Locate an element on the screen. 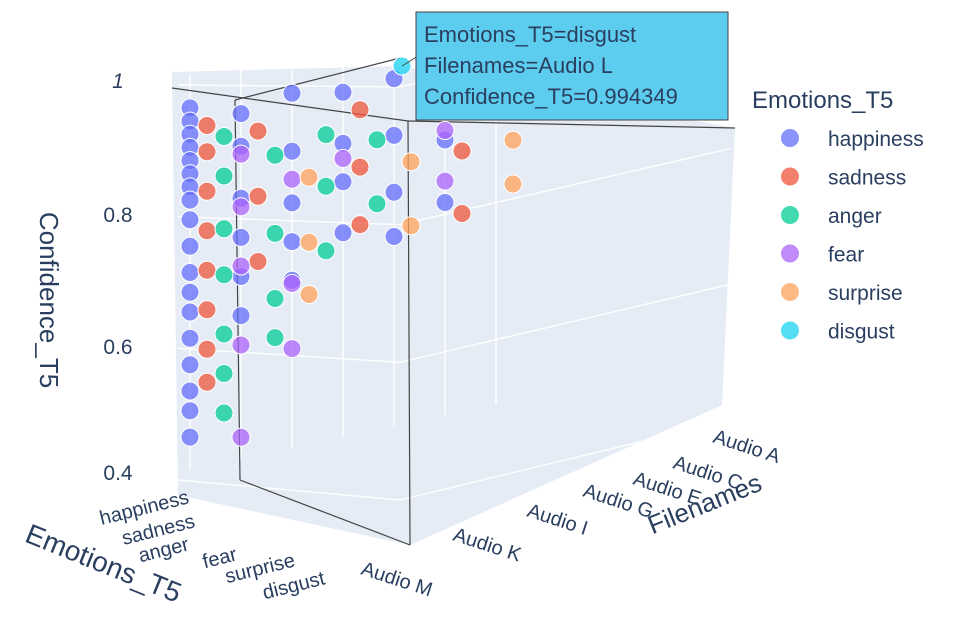 This screenshot has width=956, height=643. edge-front-top is located at coordinates (571, 124).